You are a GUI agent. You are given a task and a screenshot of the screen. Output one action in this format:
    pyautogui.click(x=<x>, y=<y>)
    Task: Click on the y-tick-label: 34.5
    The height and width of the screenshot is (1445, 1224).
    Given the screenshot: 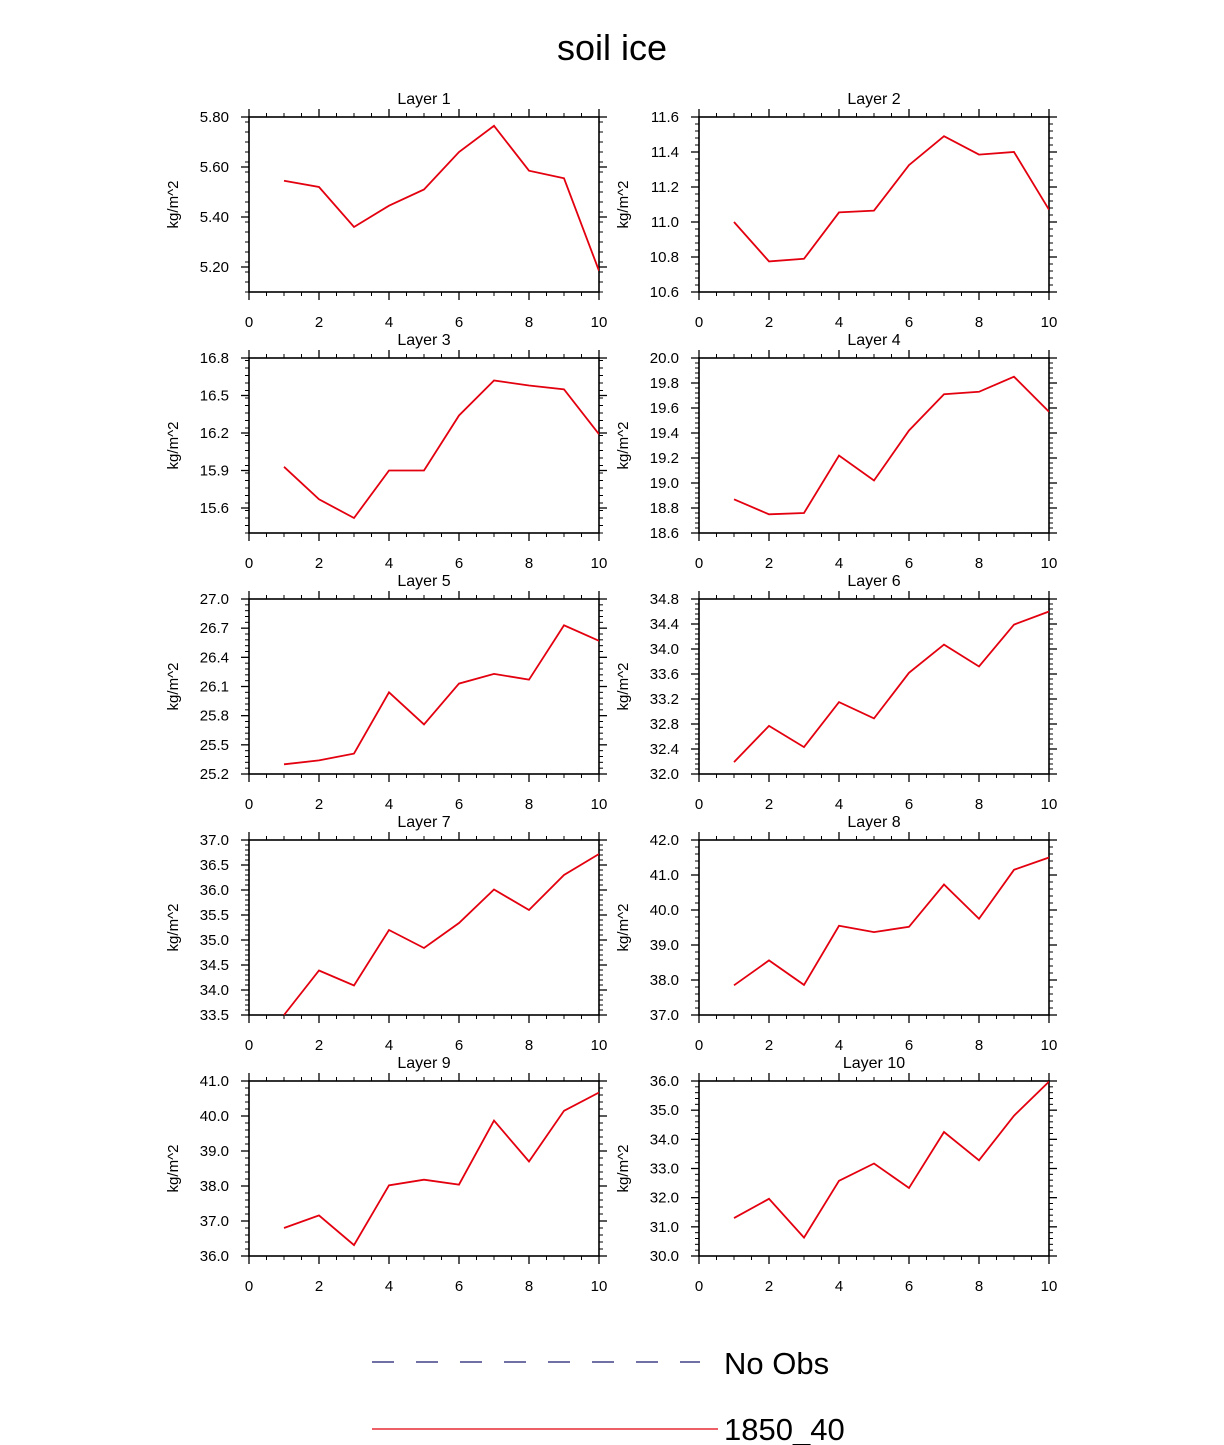 What is the action you would take?
    pyautogui.click(x=214, y=965)
    